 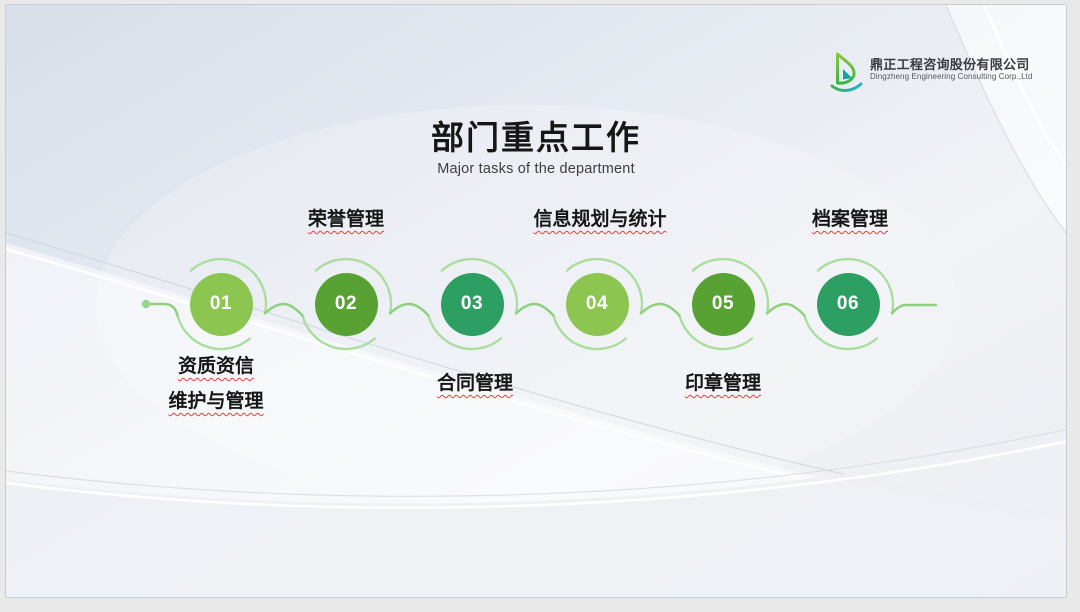 I want to click on step-circle-6: 06, so click(x=848, y=304).